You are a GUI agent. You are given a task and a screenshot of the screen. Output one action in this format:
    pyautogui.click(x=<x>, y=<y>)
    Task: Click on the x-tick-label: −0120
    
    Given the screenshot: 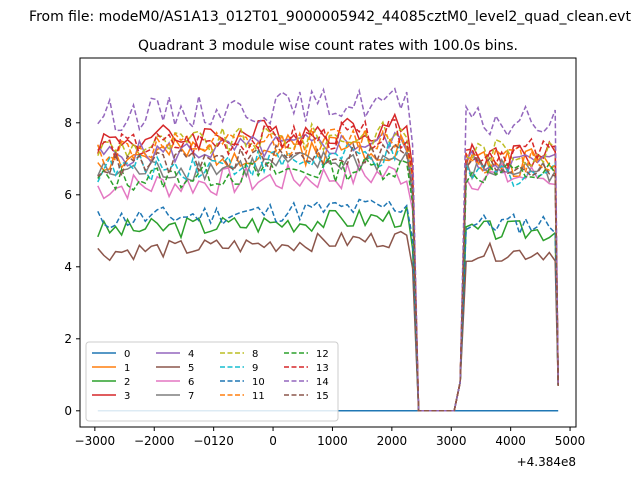 What is the action you would take?
    pyautogui.click(x=213, y=441)
    